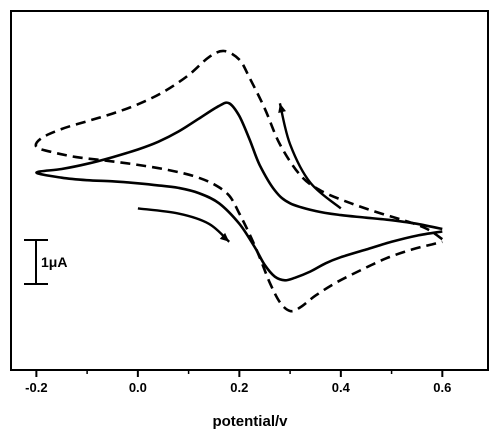  I want to click on x-tick-label: 0.4, so click(341, 387).